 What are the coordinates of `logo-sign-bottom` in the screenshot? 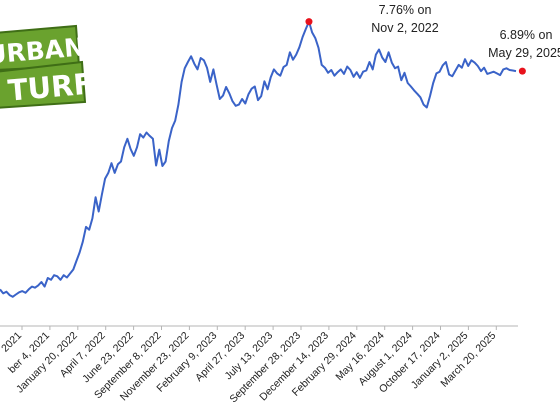 It's located at (43, 84).